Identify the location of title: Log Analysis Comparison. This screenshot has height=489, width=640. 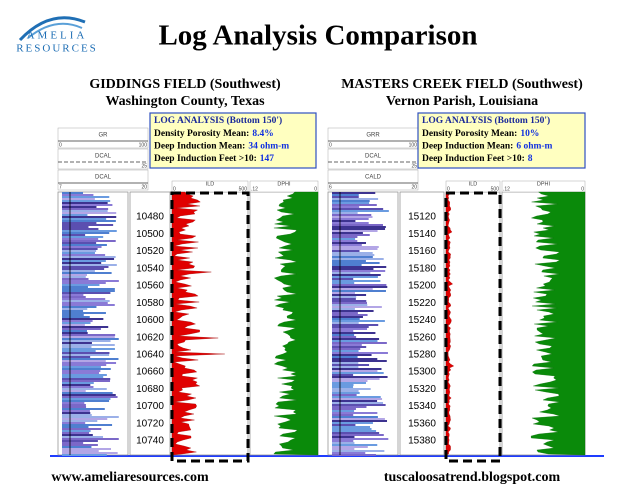
(317, 36).